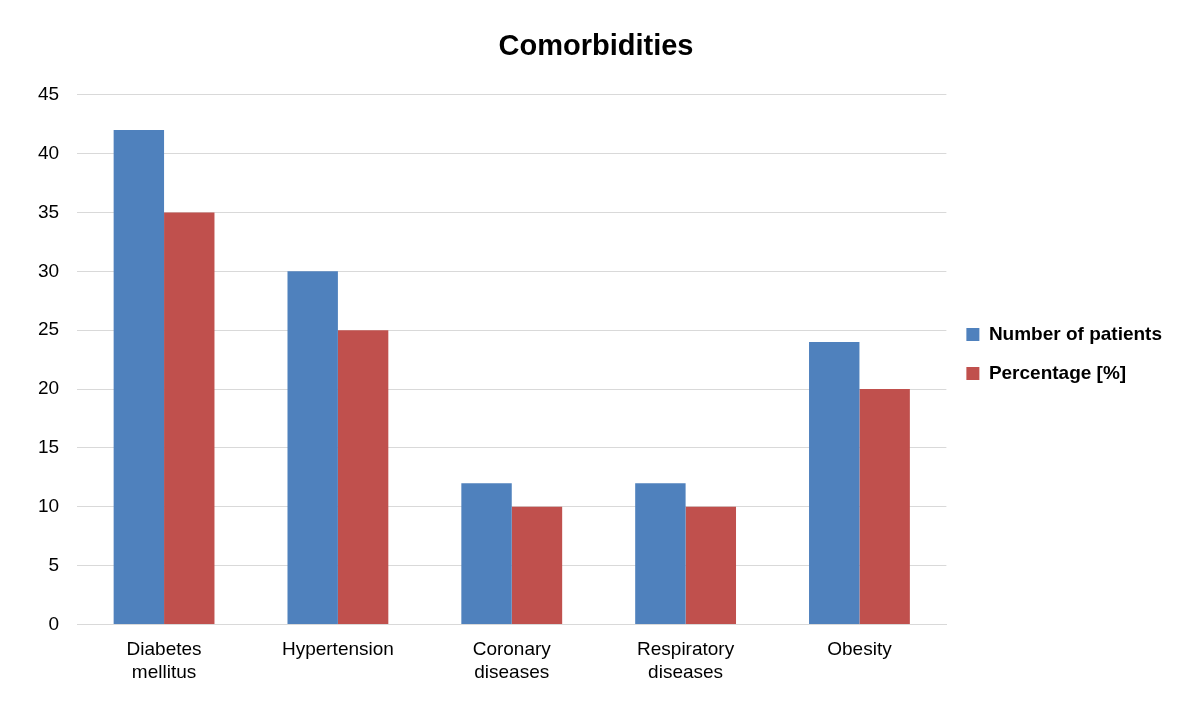 Image resolution: width=1187 pixels, height=718 pixels. What do you see at coordinates (337, 649) in the screenshot?
I see `x-tick-label: Hypertension` at bounding box center [337, 649].